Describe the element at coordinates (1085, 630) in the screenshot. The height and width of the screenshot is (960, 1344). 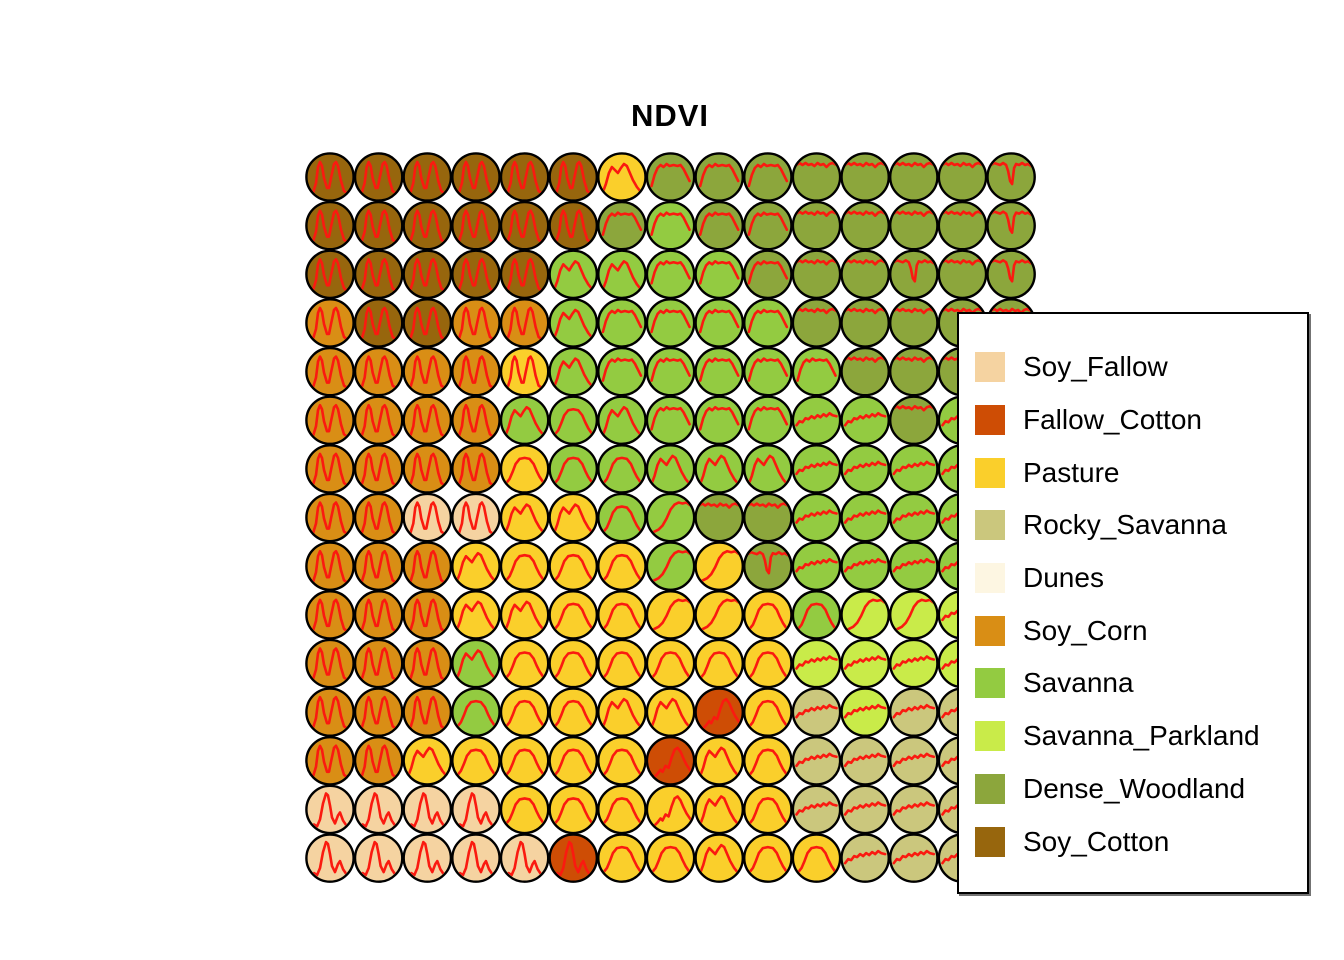
I see `legend-label: Soy_Corn` at that location.